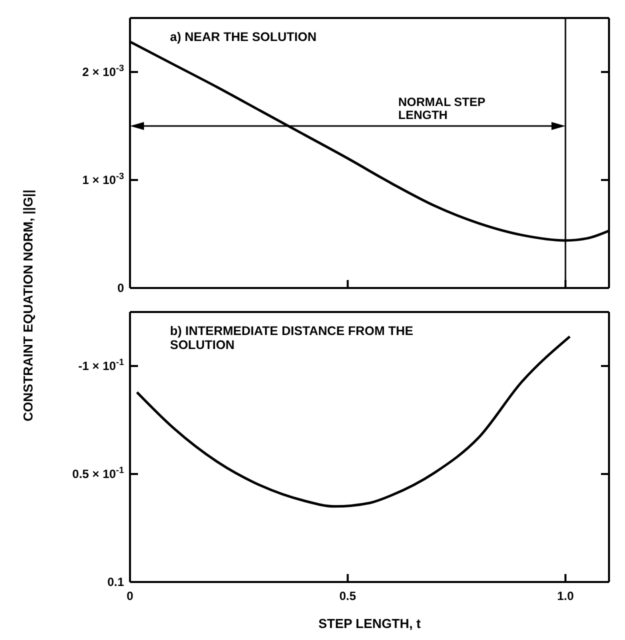  What do you see at coordinates (130, 596) in the screenshot?
I see `x-tick-label: 0` at bounding box center [130, 596].